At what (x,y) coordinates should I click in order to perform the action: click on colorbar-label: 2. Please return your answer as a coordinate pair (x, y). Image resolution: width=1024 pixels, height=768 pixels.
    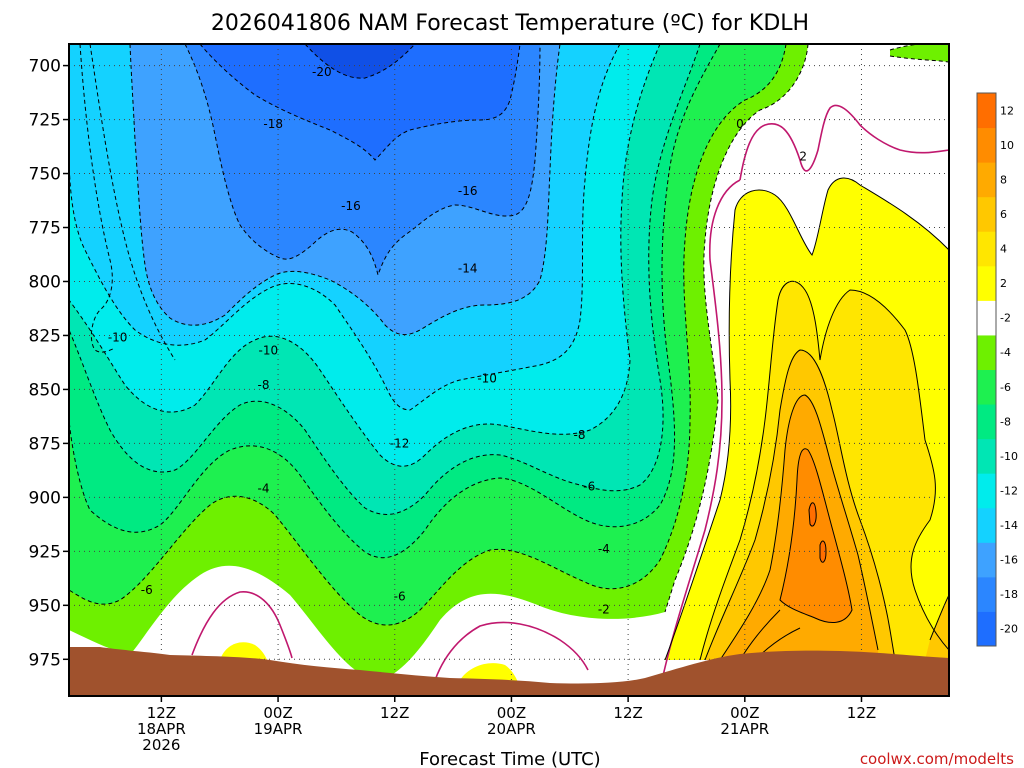
    Looking at the image, I should click on (1003, 283).